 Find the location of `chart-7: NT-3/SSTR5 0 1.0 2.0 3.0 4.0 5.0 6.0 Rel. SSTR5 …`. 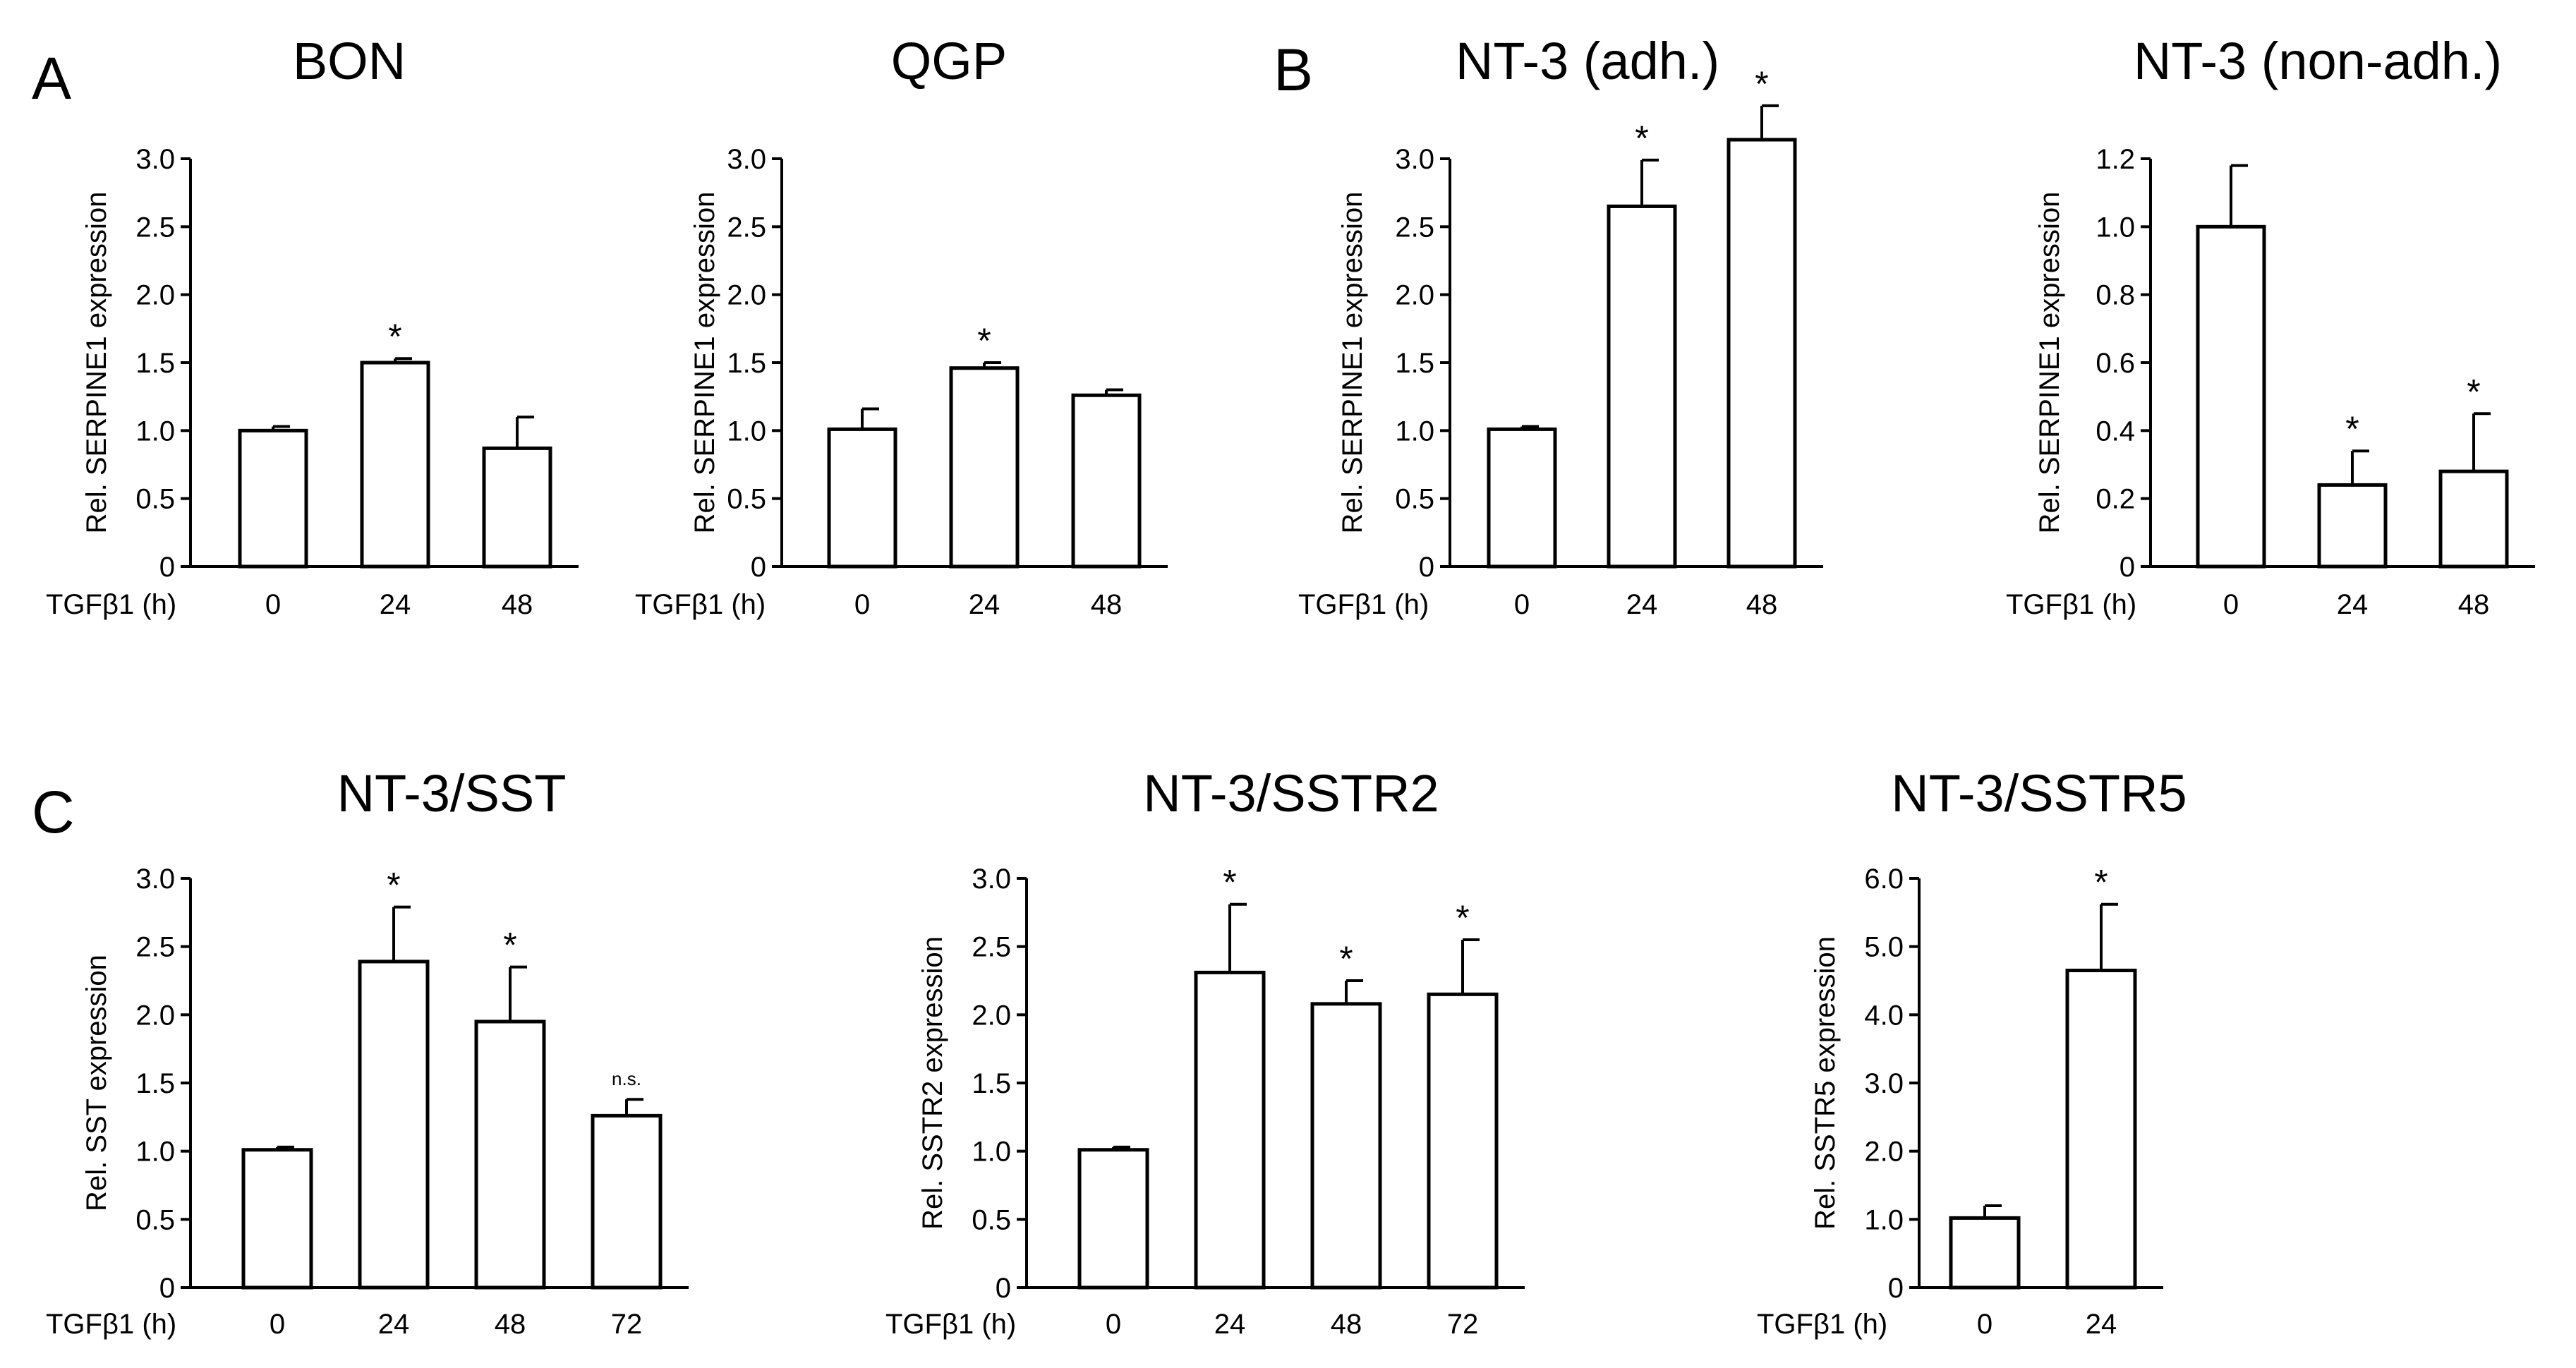

chart-7: NT-3/SSTR5 0 1.0 2.0 3.0 4.0 5.0 6.0 Rel. SSTR5 … is located at coordinates (1972, 1052).